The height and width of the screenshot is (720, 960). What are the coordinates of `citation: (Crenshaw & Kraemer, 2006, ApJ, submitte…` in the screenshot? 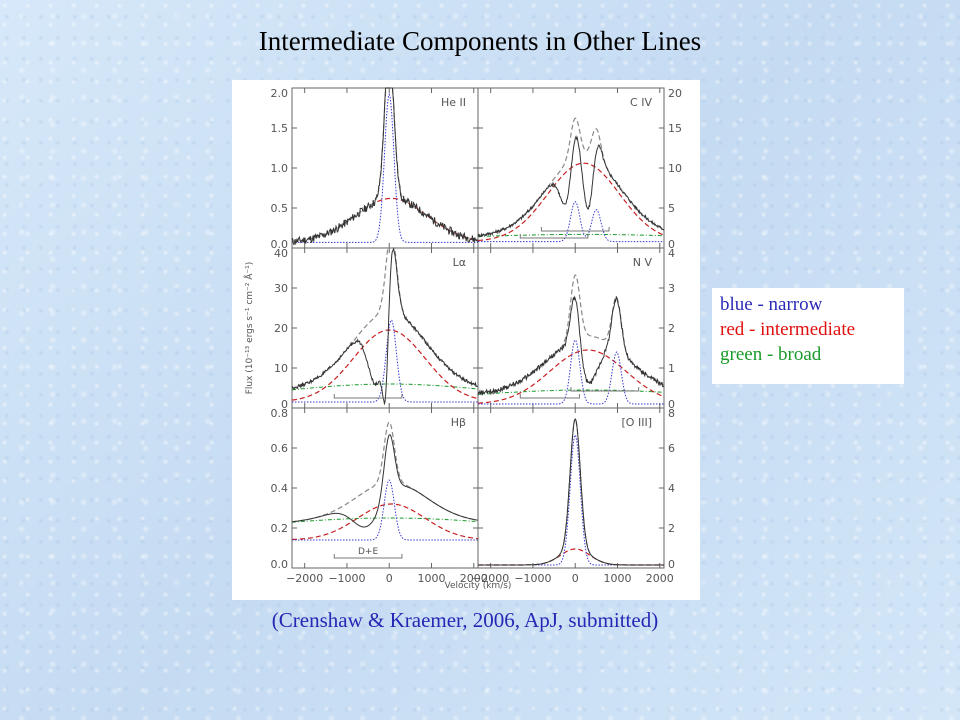 It's located at (465, 620).